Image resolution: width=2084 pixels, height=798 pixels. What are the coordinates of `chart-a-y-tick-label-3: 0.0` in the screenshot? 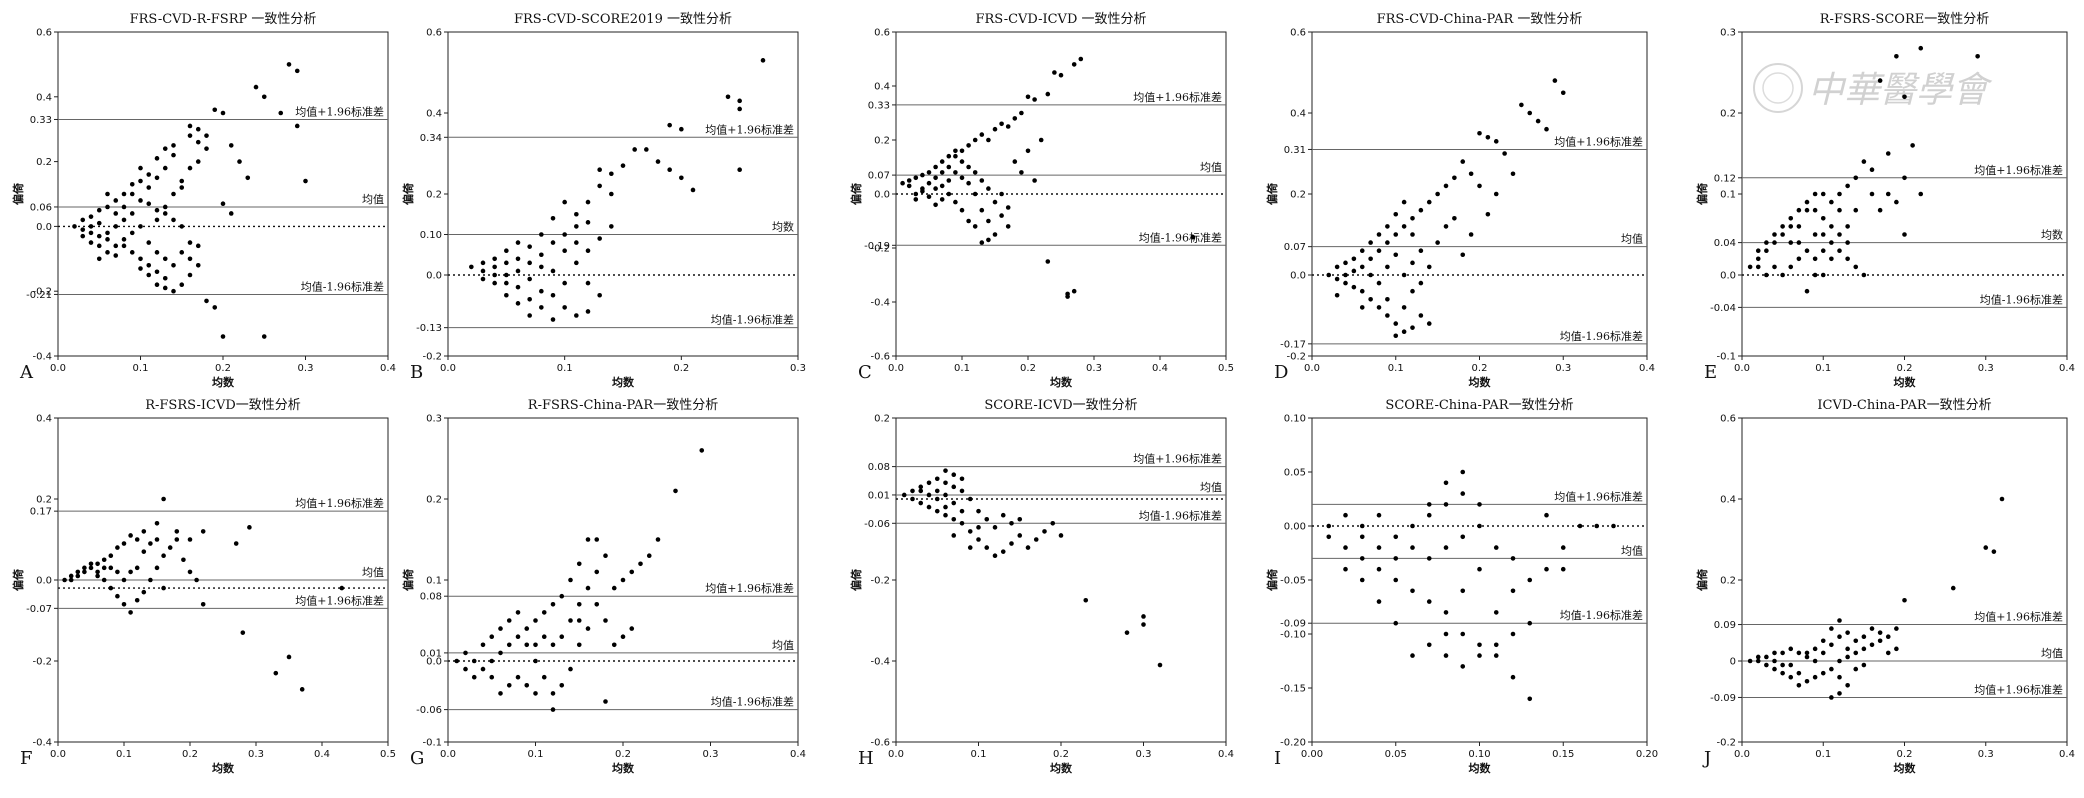 It's located at (44, 227).